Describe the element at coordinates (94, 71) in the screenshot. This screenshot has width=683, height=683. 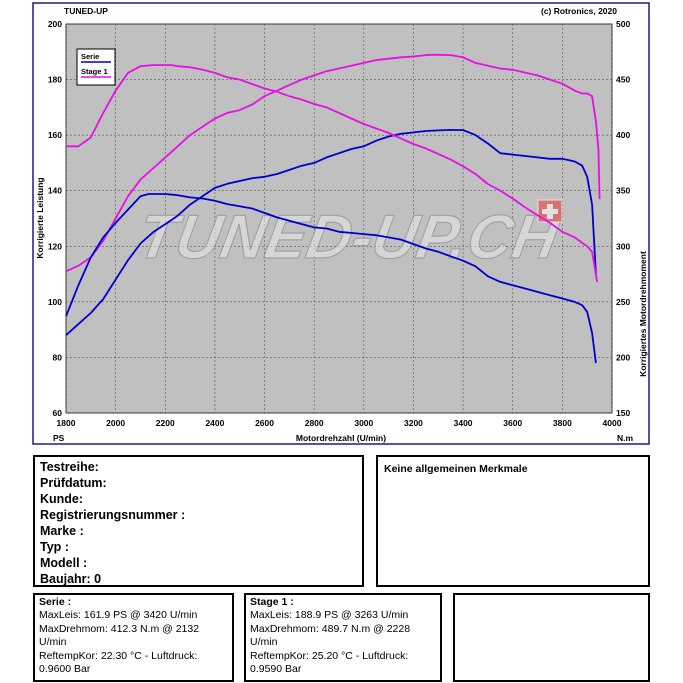
I see `legend-label-stage1: Stage 1` at that location.